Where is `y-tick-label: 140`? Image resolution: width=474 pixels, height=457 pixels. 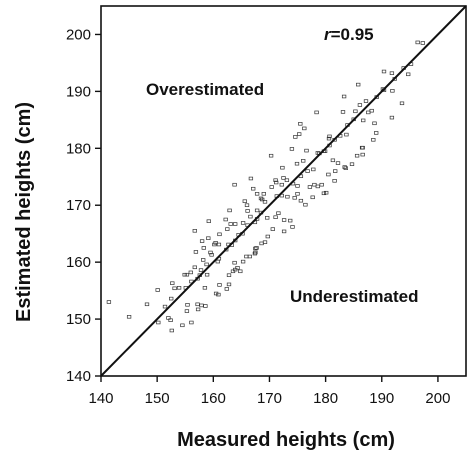
y-tick-label: 140 is located at coordinates (78, 376).